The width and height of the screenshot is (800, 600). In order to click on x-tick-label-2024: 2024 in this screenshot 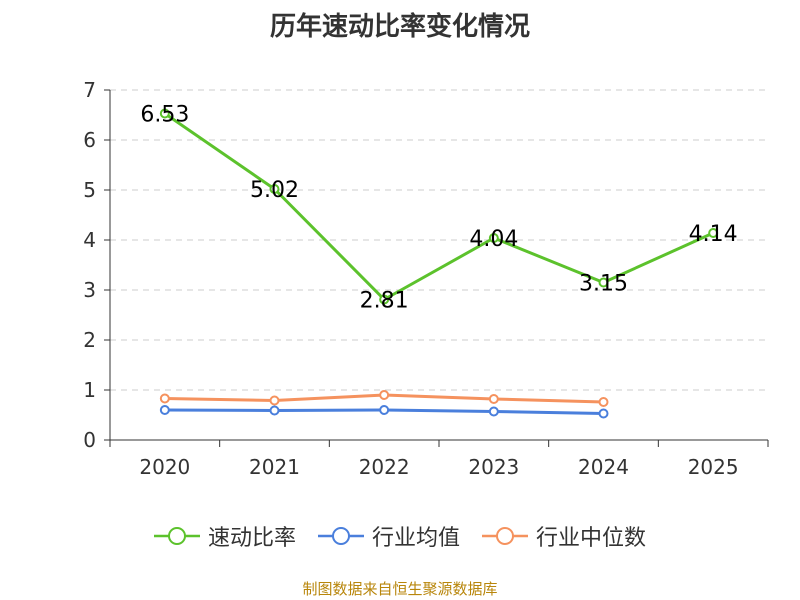, I will do `click(603, 467)`.